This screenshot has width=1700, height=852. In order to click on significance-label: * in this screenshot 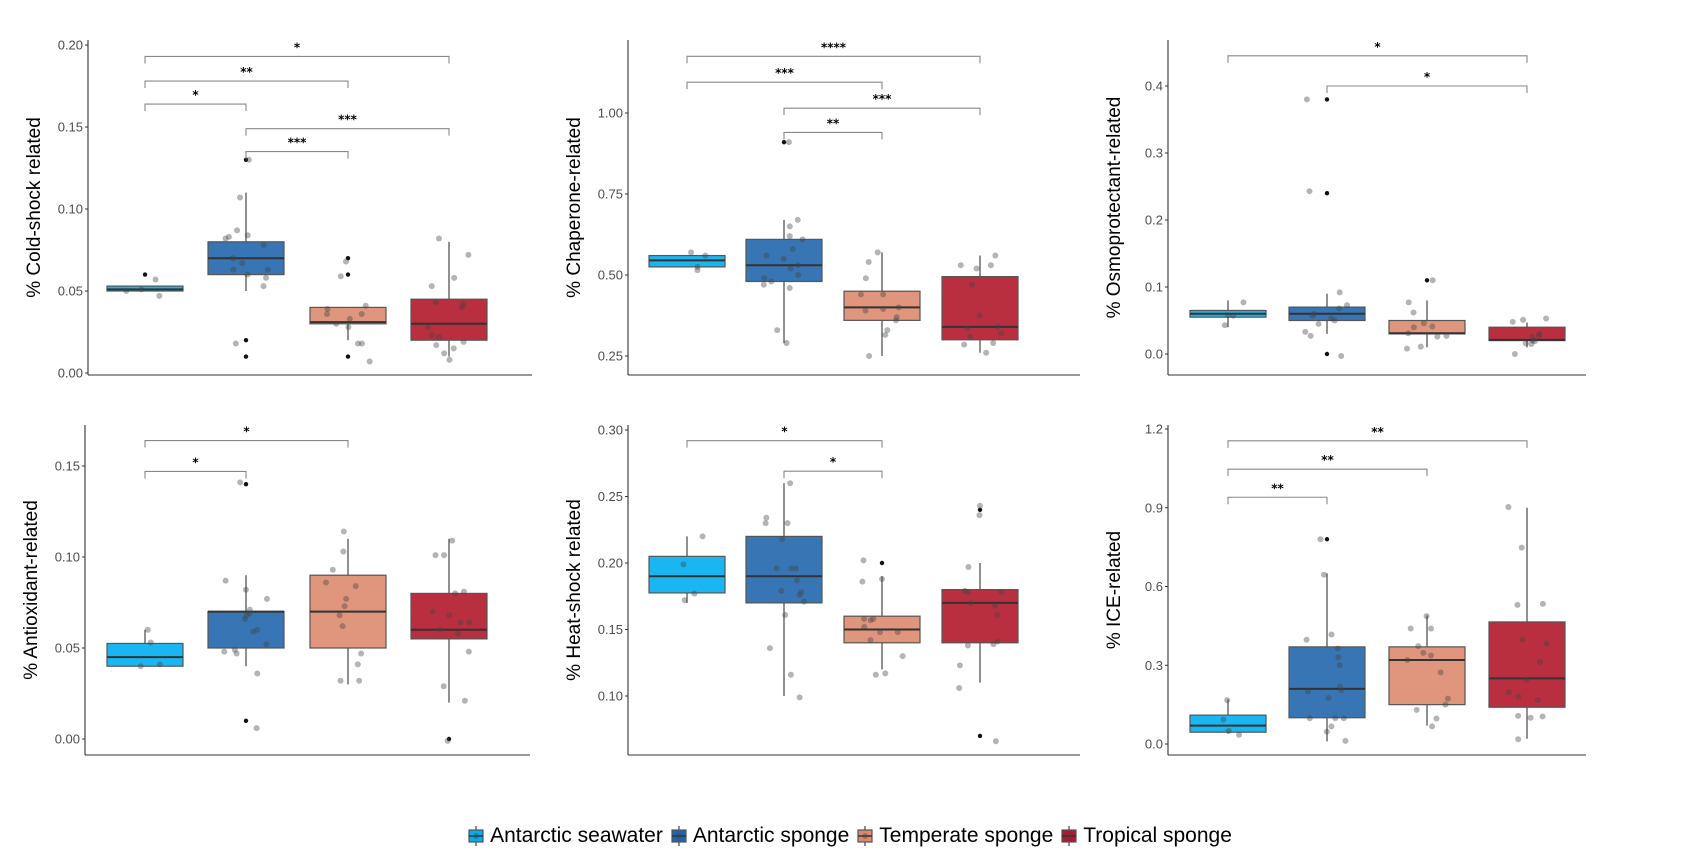, I will do `click(195, 462)`.